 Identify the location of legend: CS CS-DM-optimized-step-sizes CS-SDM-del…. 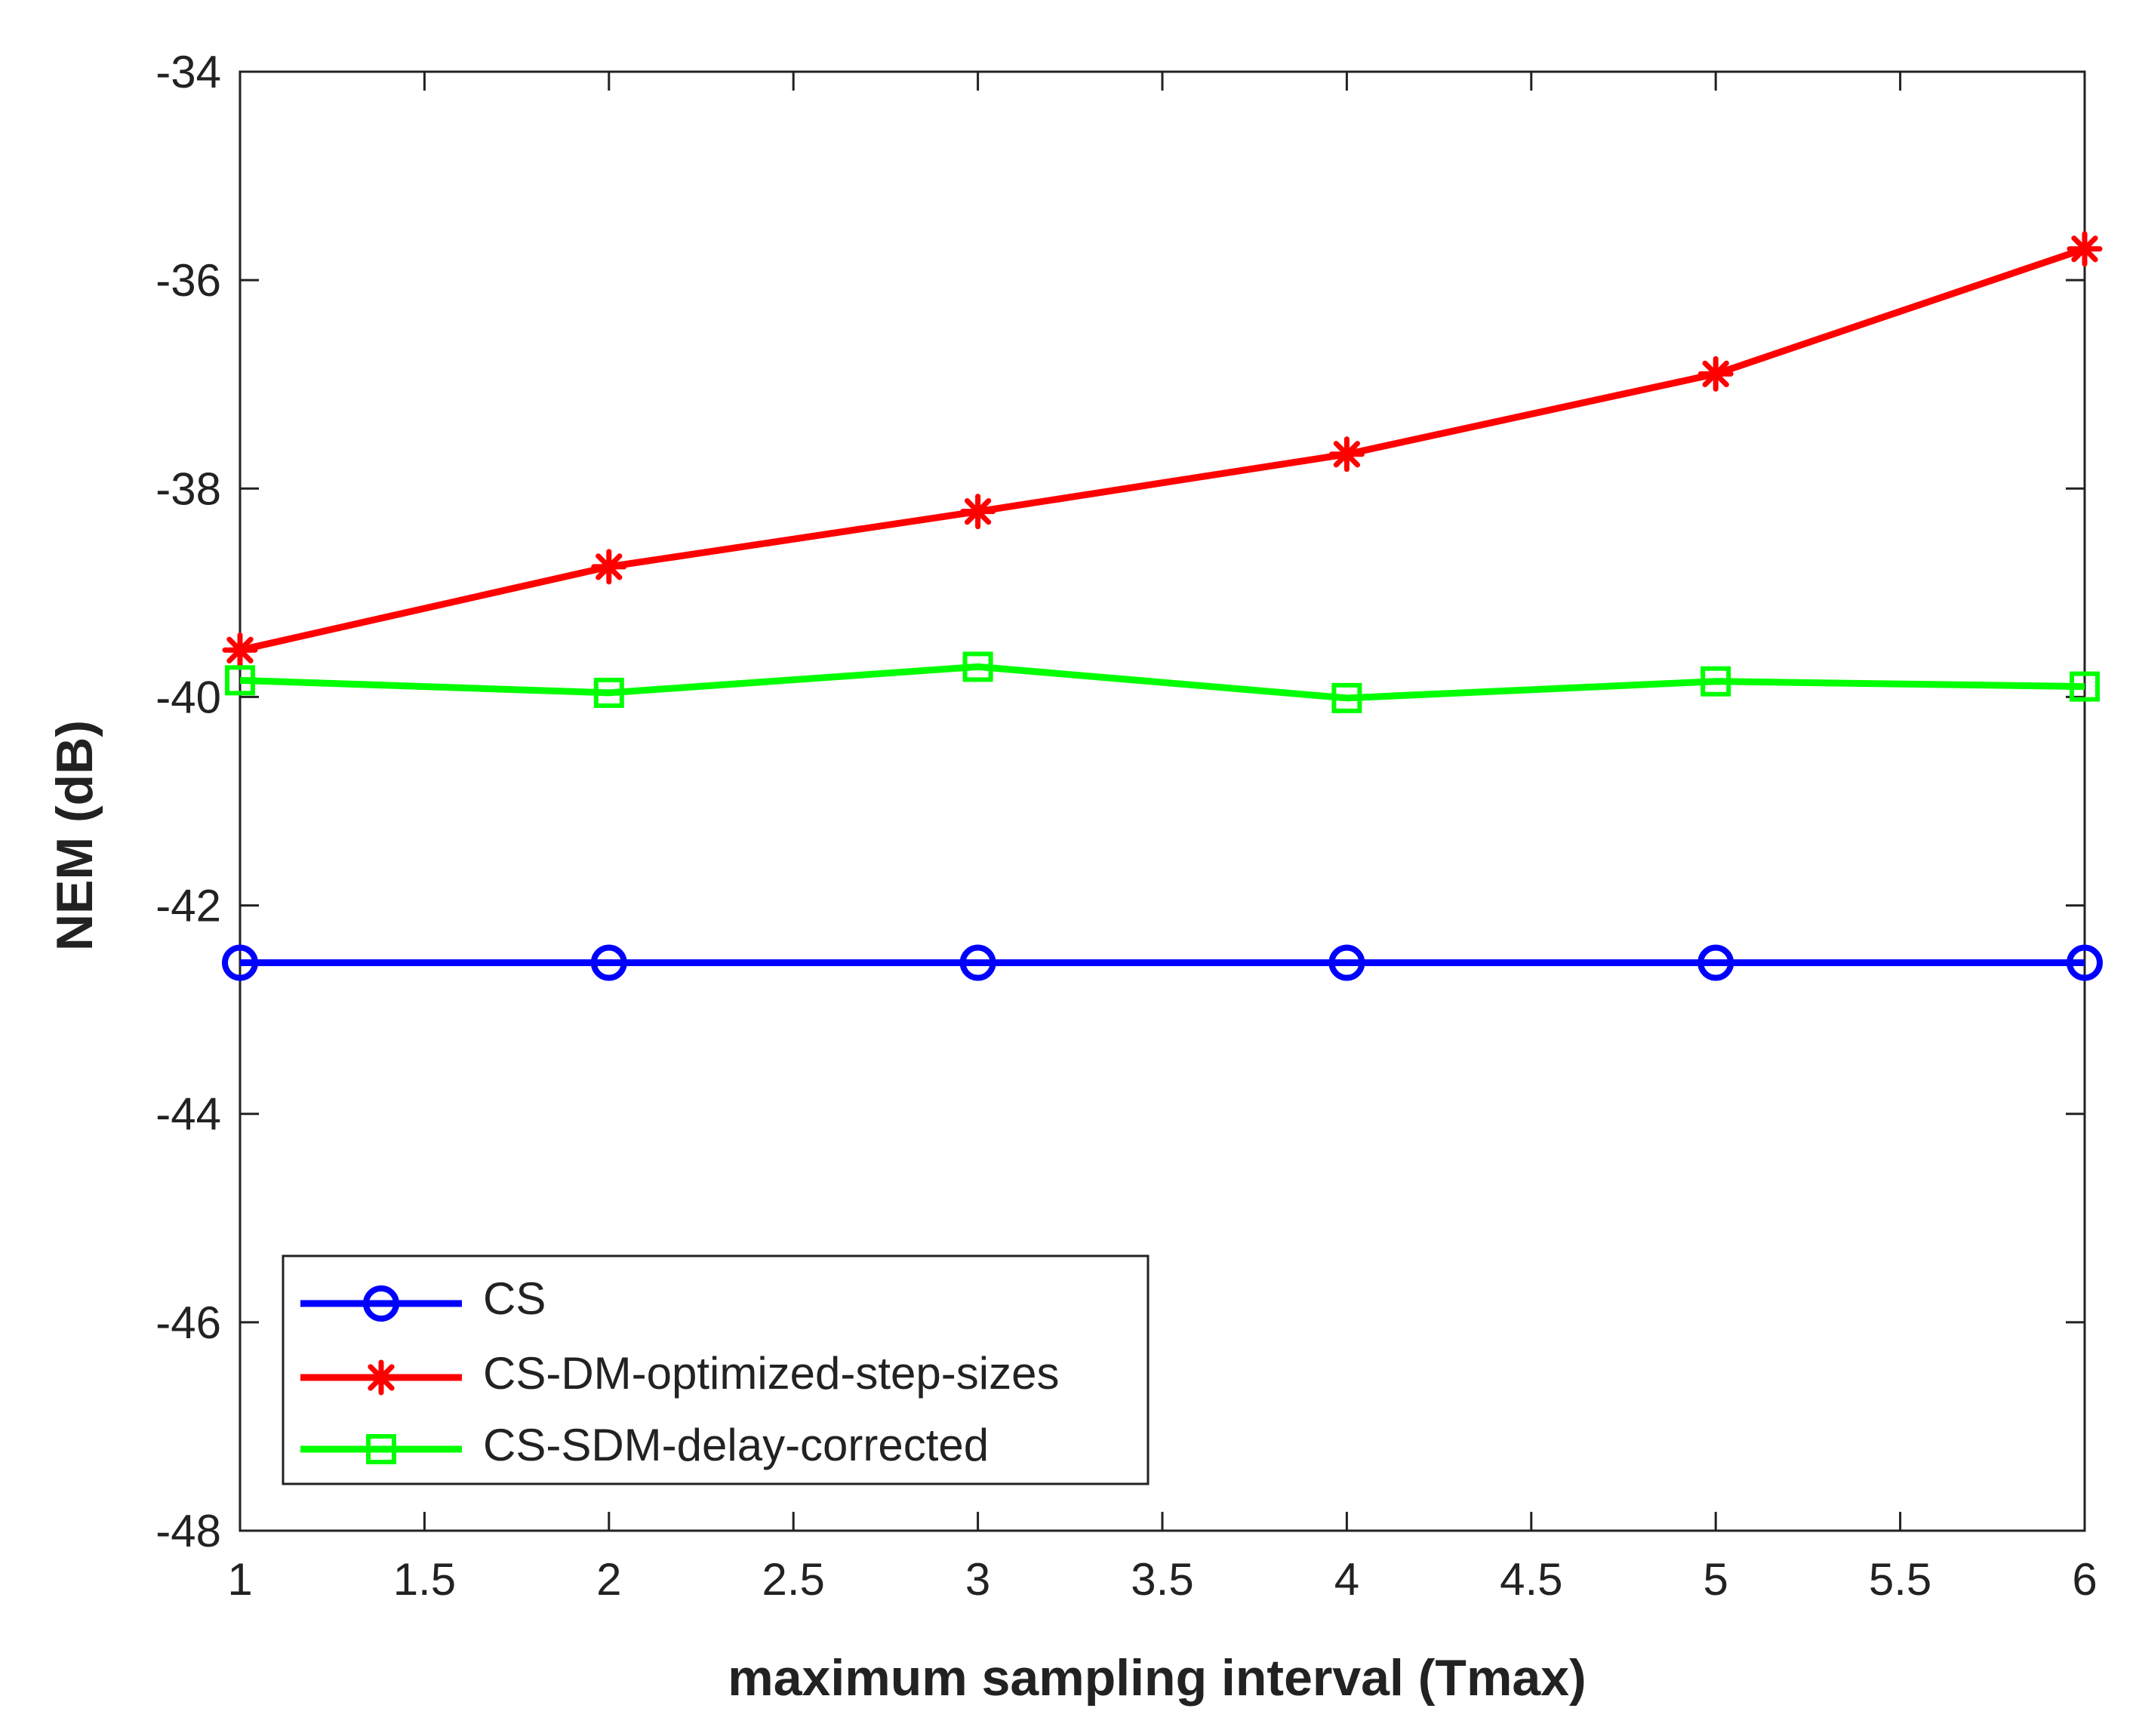
(716, 1370).